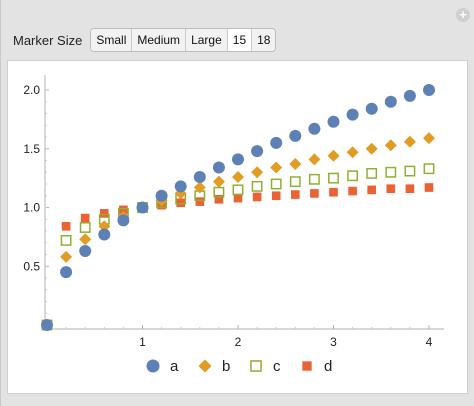 The width and height of the screenshot is (474, 406). What do you see at coordinates (328, 366) in the screenshot?
I see `legend-label-d: d` at bounding box center [328, 366].